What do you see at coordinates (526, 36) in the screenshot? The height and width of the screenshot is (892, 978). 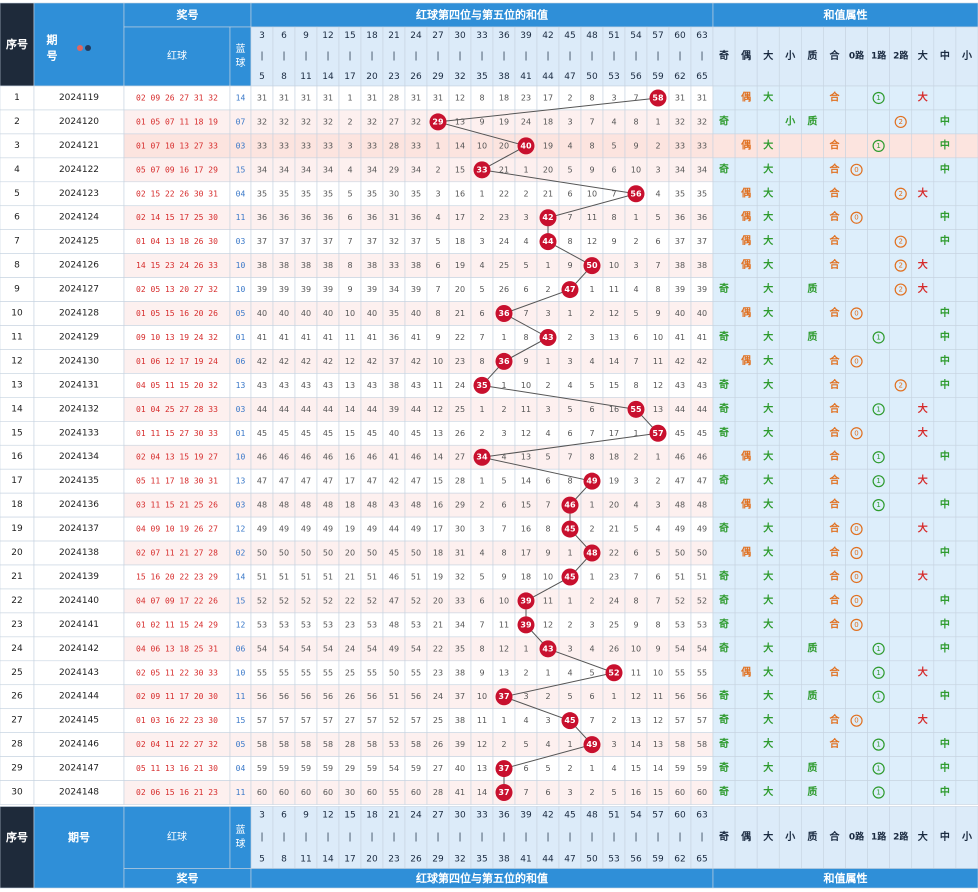 I see `range-low-label: 39` at bounding box center [526, 36].